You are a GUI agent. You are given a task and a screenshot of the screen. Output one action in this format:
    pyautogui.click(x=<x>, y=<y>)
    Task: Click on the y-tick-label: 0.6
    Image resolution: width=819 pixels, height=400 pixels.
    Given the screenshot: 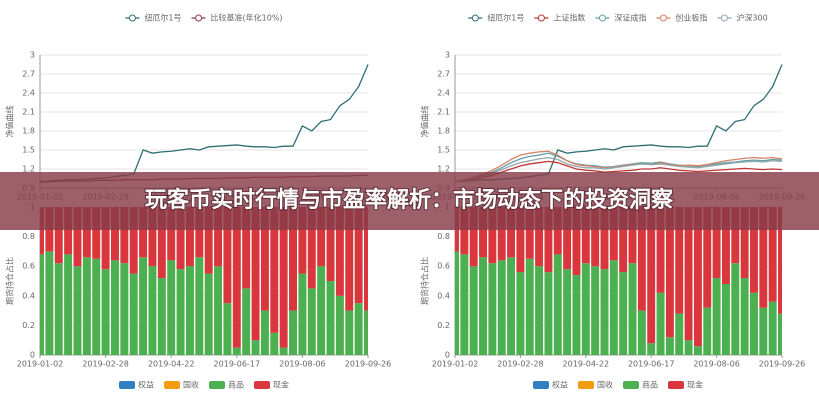 What is the action you would take?
    pyautogui.click(x=443, y=266)
    